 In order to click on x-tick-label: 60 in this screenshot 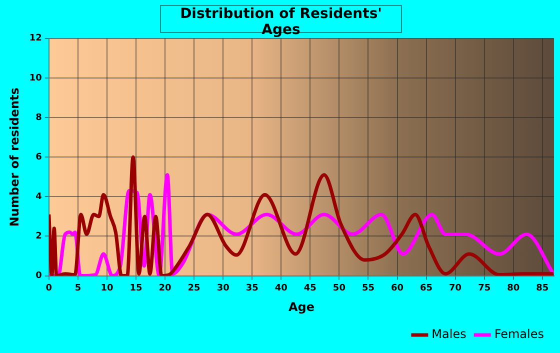, I will do `click(397, 289)`.